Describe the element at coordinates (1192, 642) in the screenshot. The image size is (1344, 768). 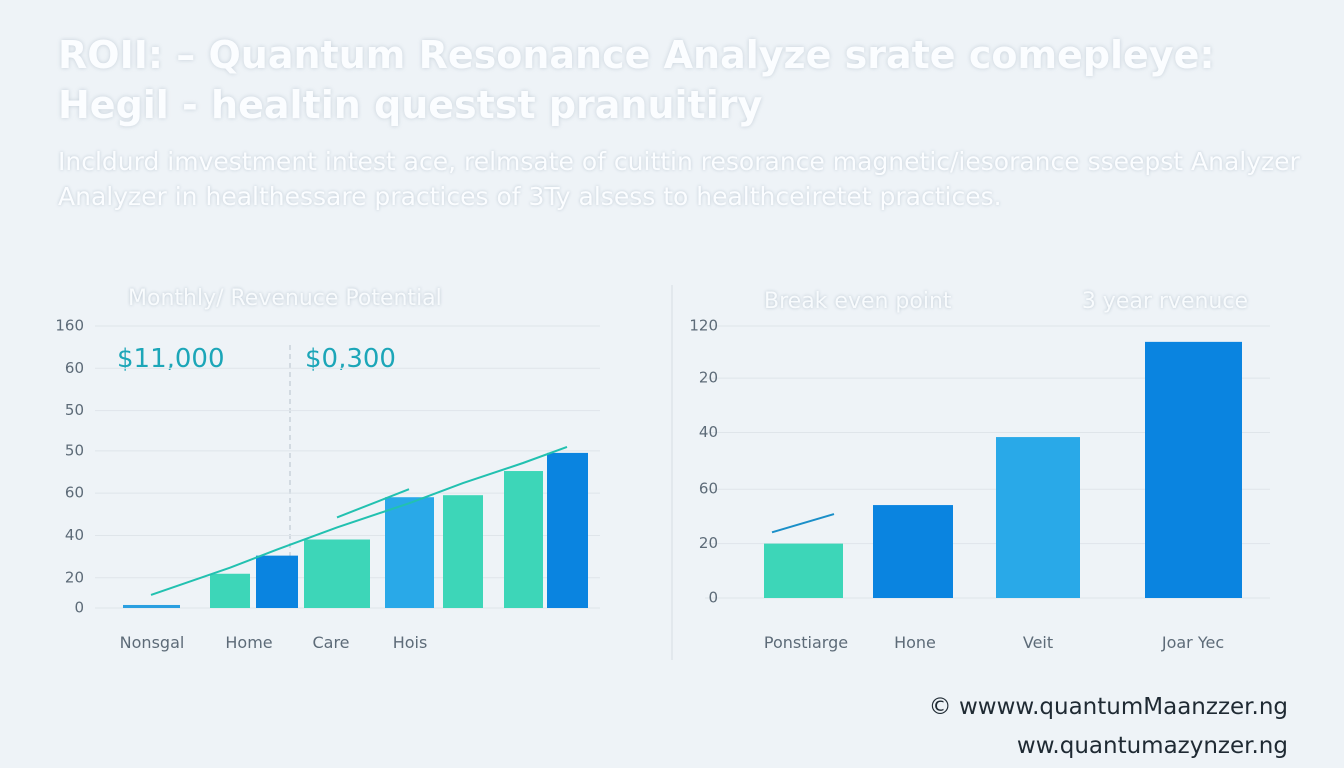
I see `x-tick-label: Joar Yec` at that location.